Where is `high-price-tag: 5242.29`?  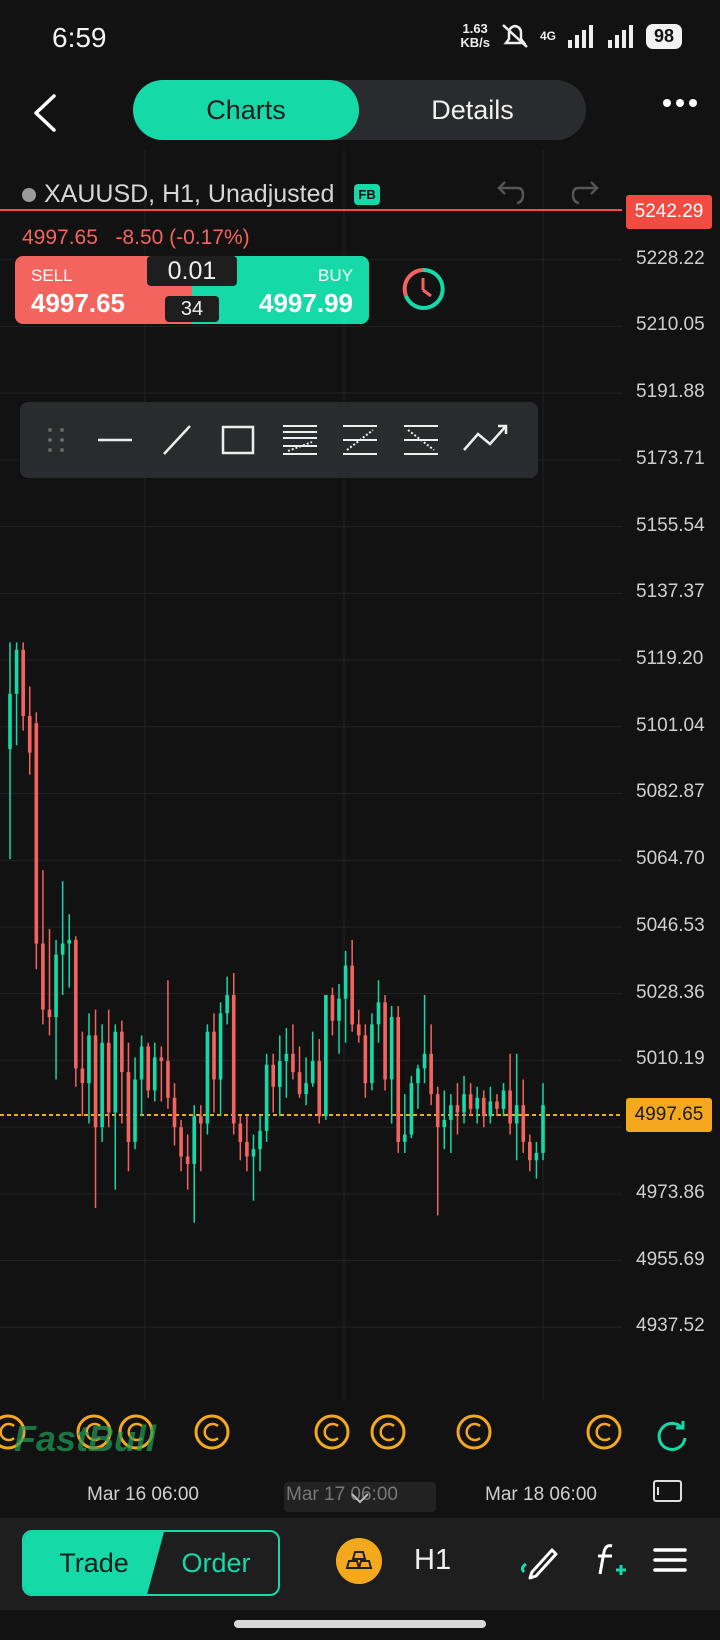 high-price-tag: 5242.29 is located at coordinates (669, 212).